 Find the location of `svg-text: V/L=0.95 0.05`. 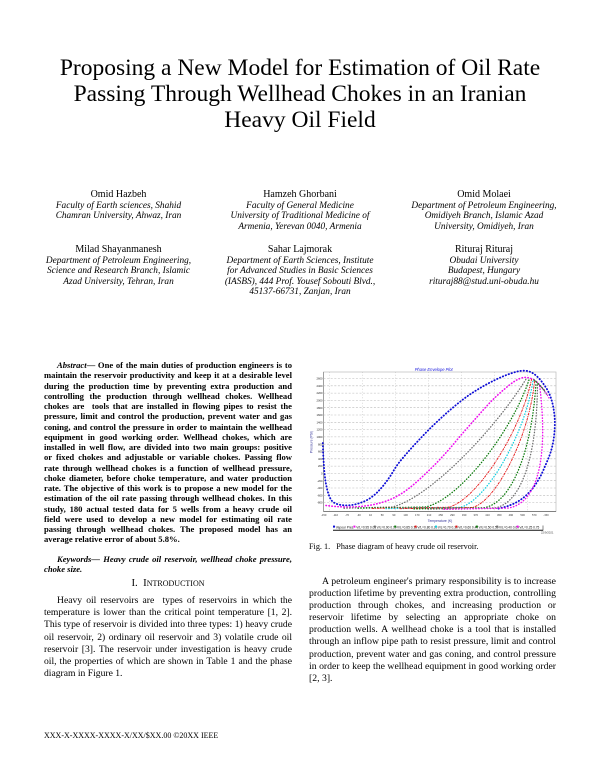

svg-text: V/L=0.95 0.05 is located at coordinates (366, 528).